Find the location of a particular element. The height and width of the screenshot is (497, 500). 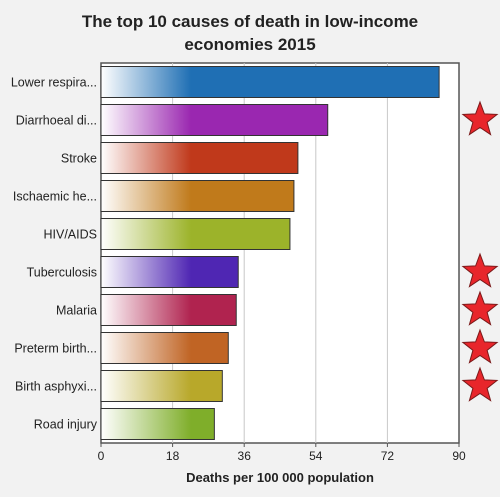

x-tick-label: 90 is located at coordinates (459, 456).